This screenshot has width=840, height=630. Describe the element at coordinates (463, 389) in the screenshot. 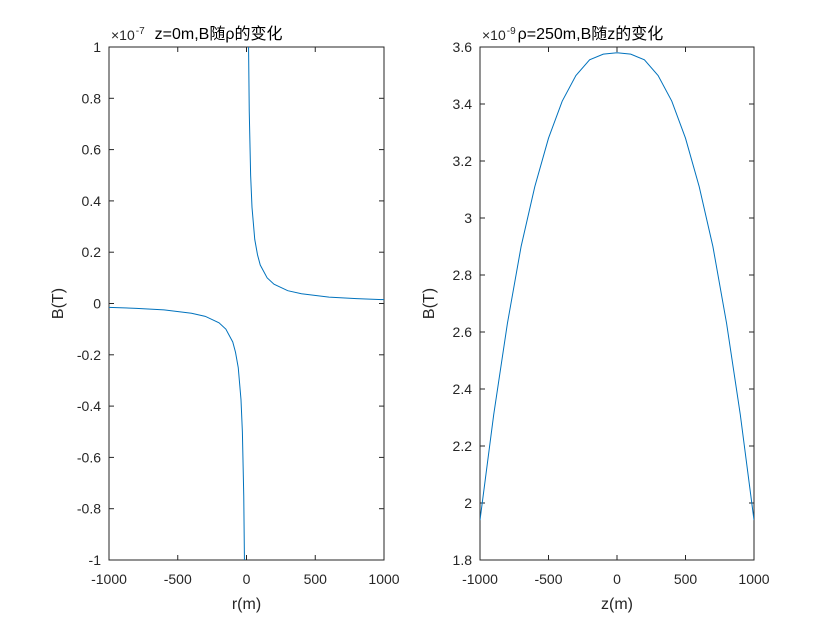

I see `right-ytick-label: 2.4` at that location.